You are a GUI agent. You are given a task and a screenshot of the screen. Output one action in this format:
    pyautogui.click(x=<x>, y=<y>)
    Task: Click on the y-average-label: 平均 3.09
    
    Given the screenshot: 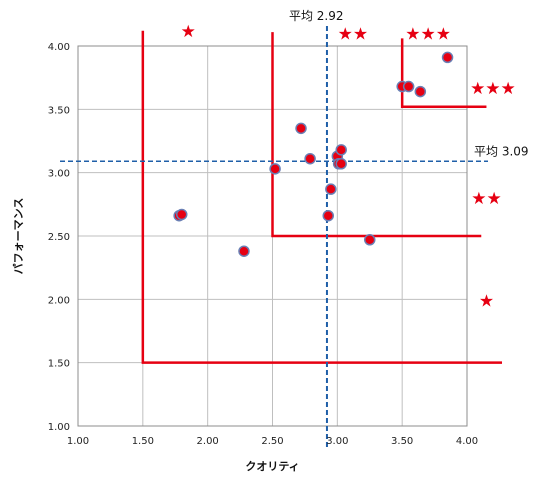 What is the action you would take?
    pyautogui.click(x=501, y=151)
    